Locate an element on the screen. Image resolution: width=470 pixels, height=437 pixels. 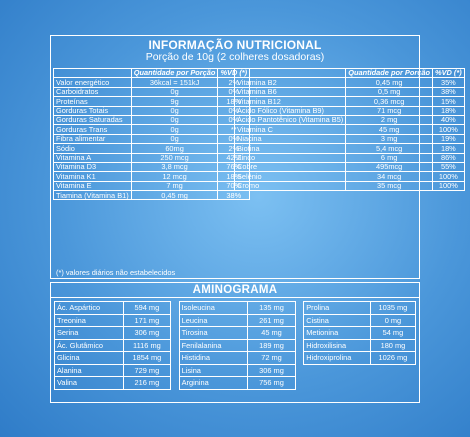
nutrient-name: Ácido Pantotênico (Vitamina B5) is located at coordinates (290, 120).